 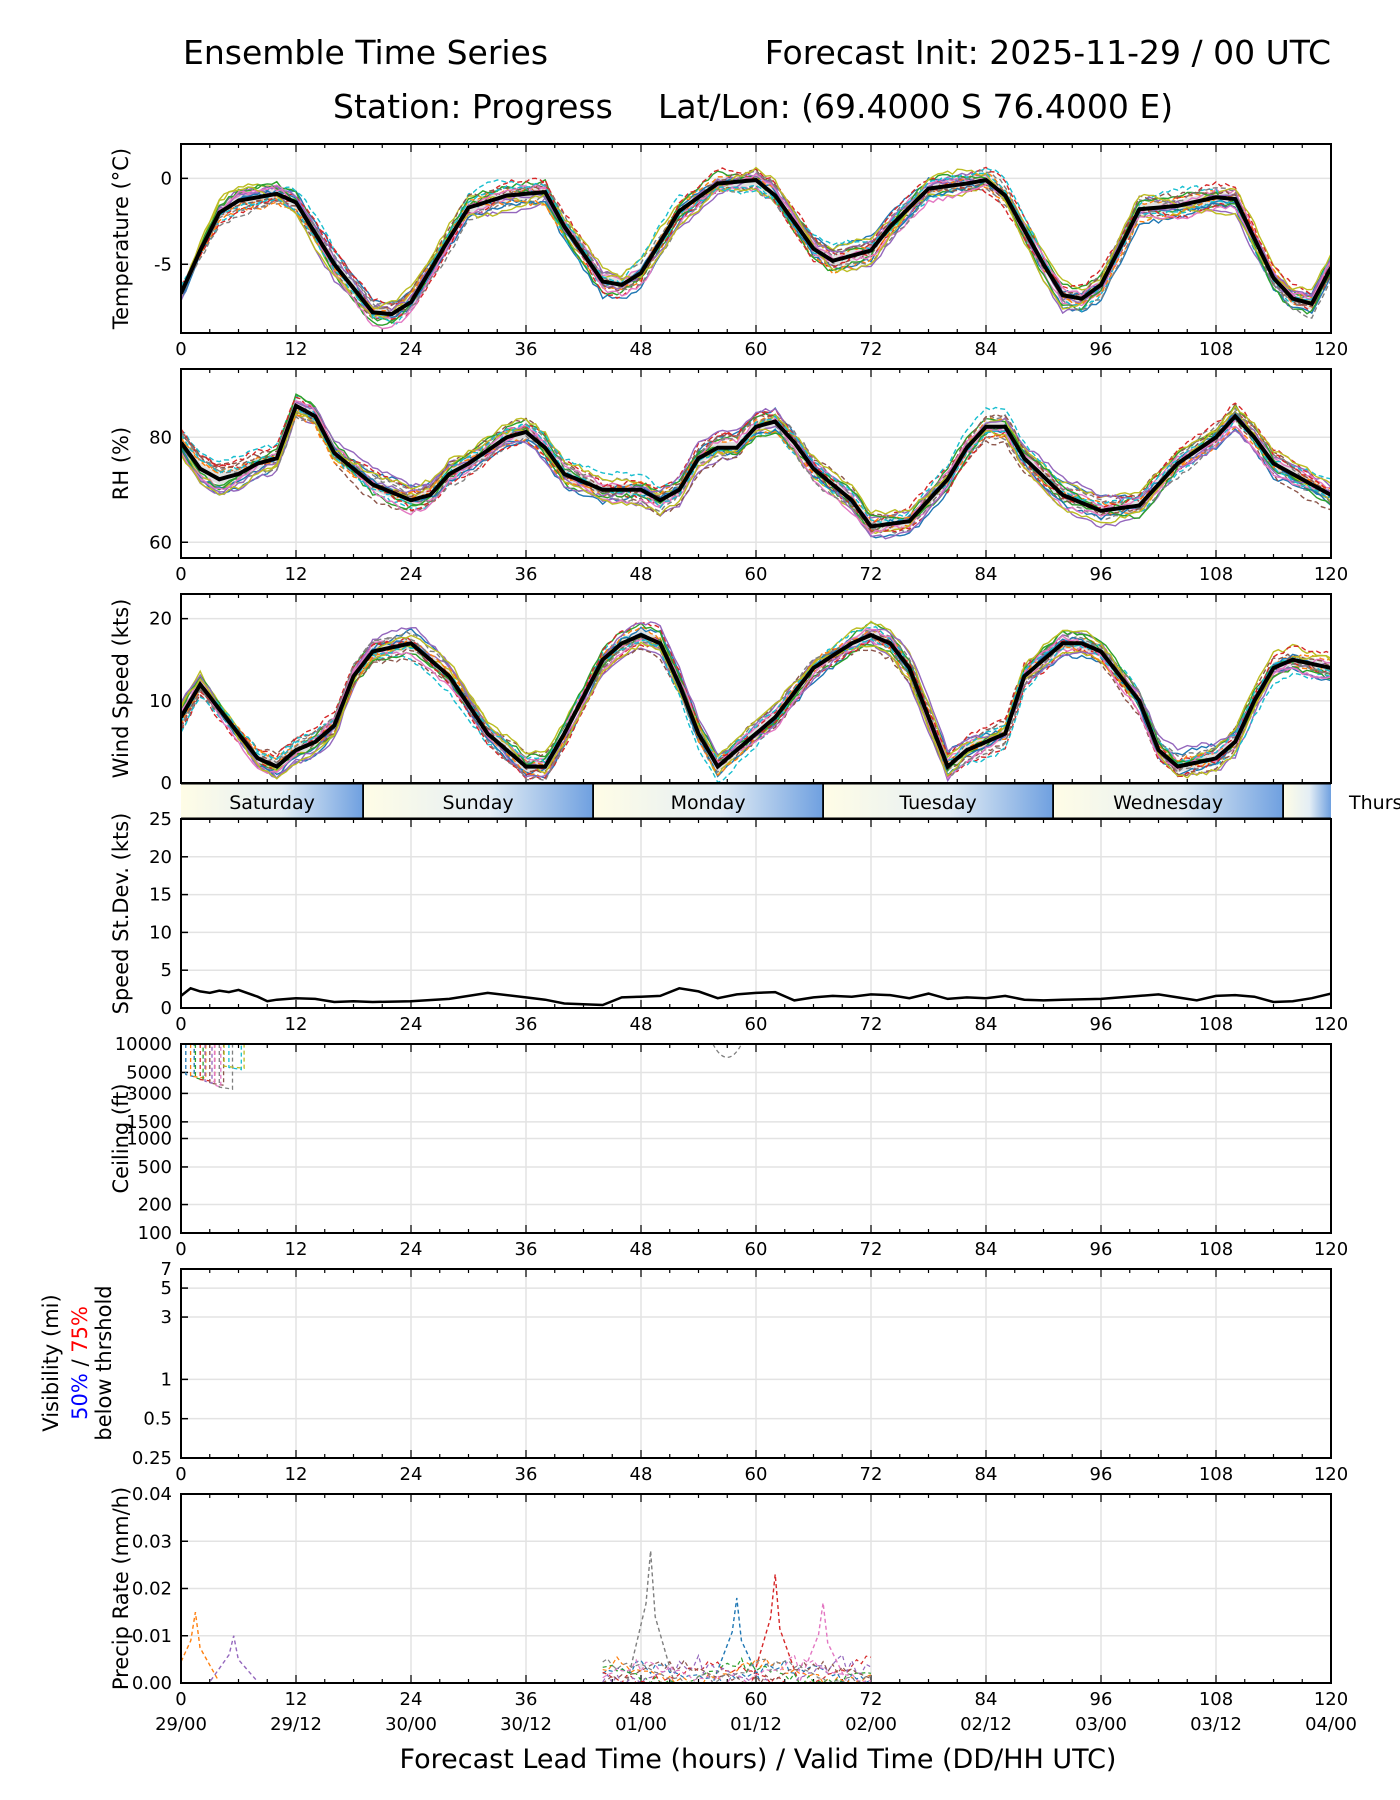 What do you see at coordinates (756, 913) in the screenshot?
I see `speed_stdev-frame` at bounding box center [756, 913].